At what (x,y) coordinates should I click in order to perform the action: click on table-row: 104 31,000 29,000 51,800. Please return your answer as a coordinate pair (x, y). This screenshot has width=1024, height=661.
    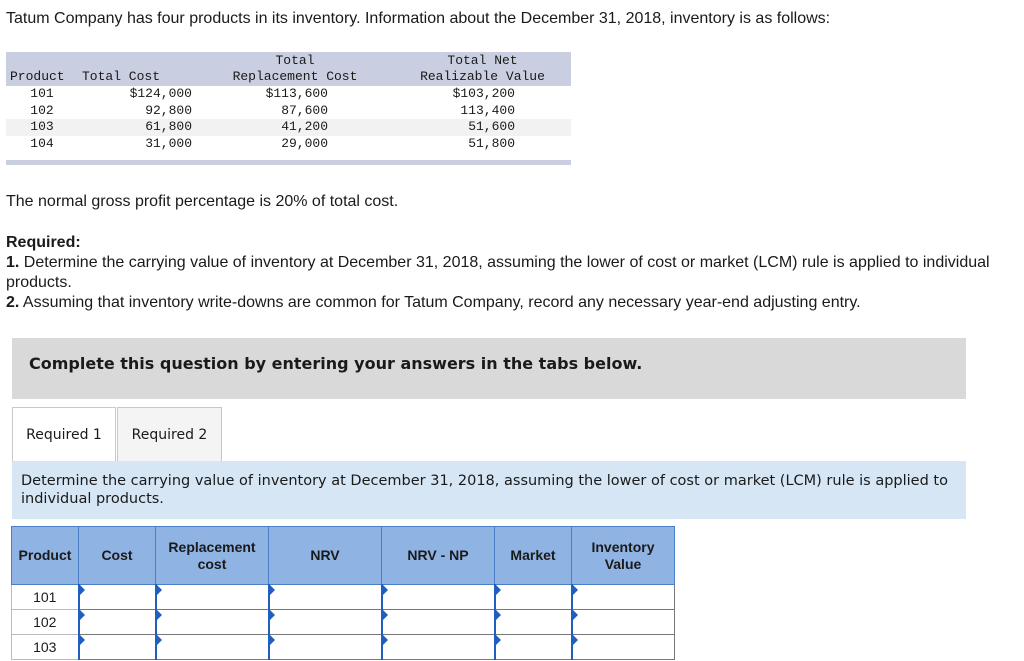
    Looking at the image, I should click on (272, 143).